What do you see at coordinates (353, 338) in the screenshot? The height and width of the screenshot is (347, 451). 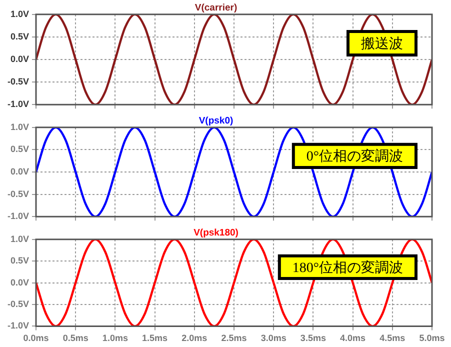 I see `x-tick-label: 4.0ms` at bounding box center [353, 338].